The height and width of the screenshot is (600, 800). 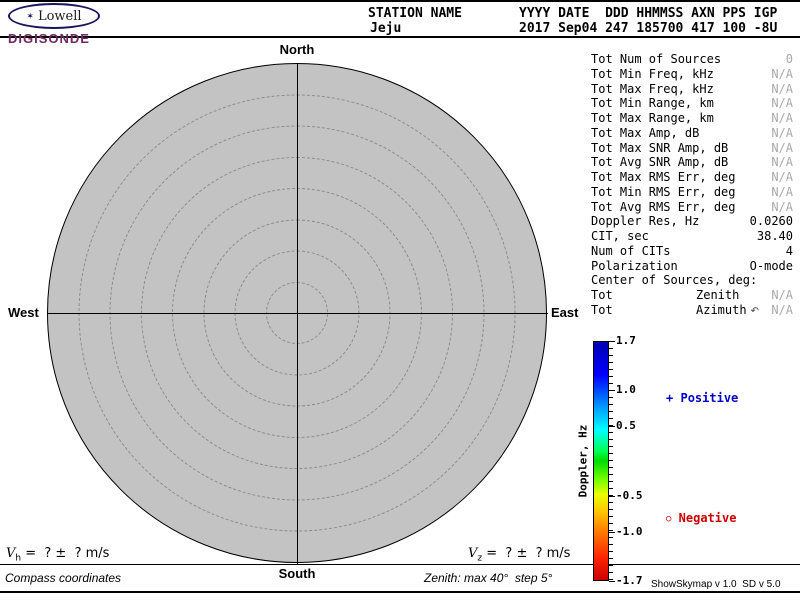 I want to click on compass-label-north: North, so click(x=297, y=49).